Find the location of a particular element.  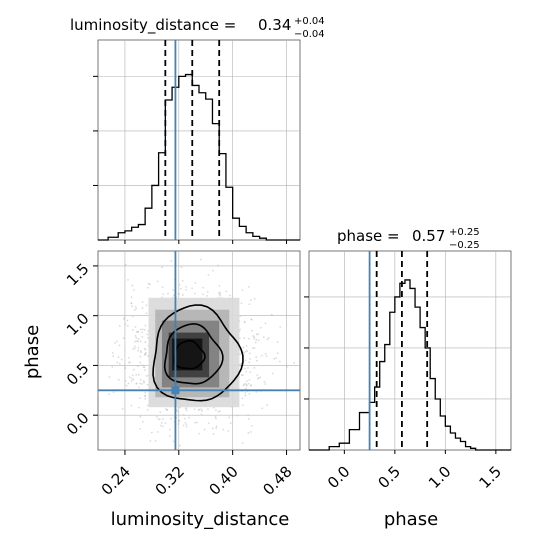

svg-text: 0.57 is located at coordinates (428, 236).